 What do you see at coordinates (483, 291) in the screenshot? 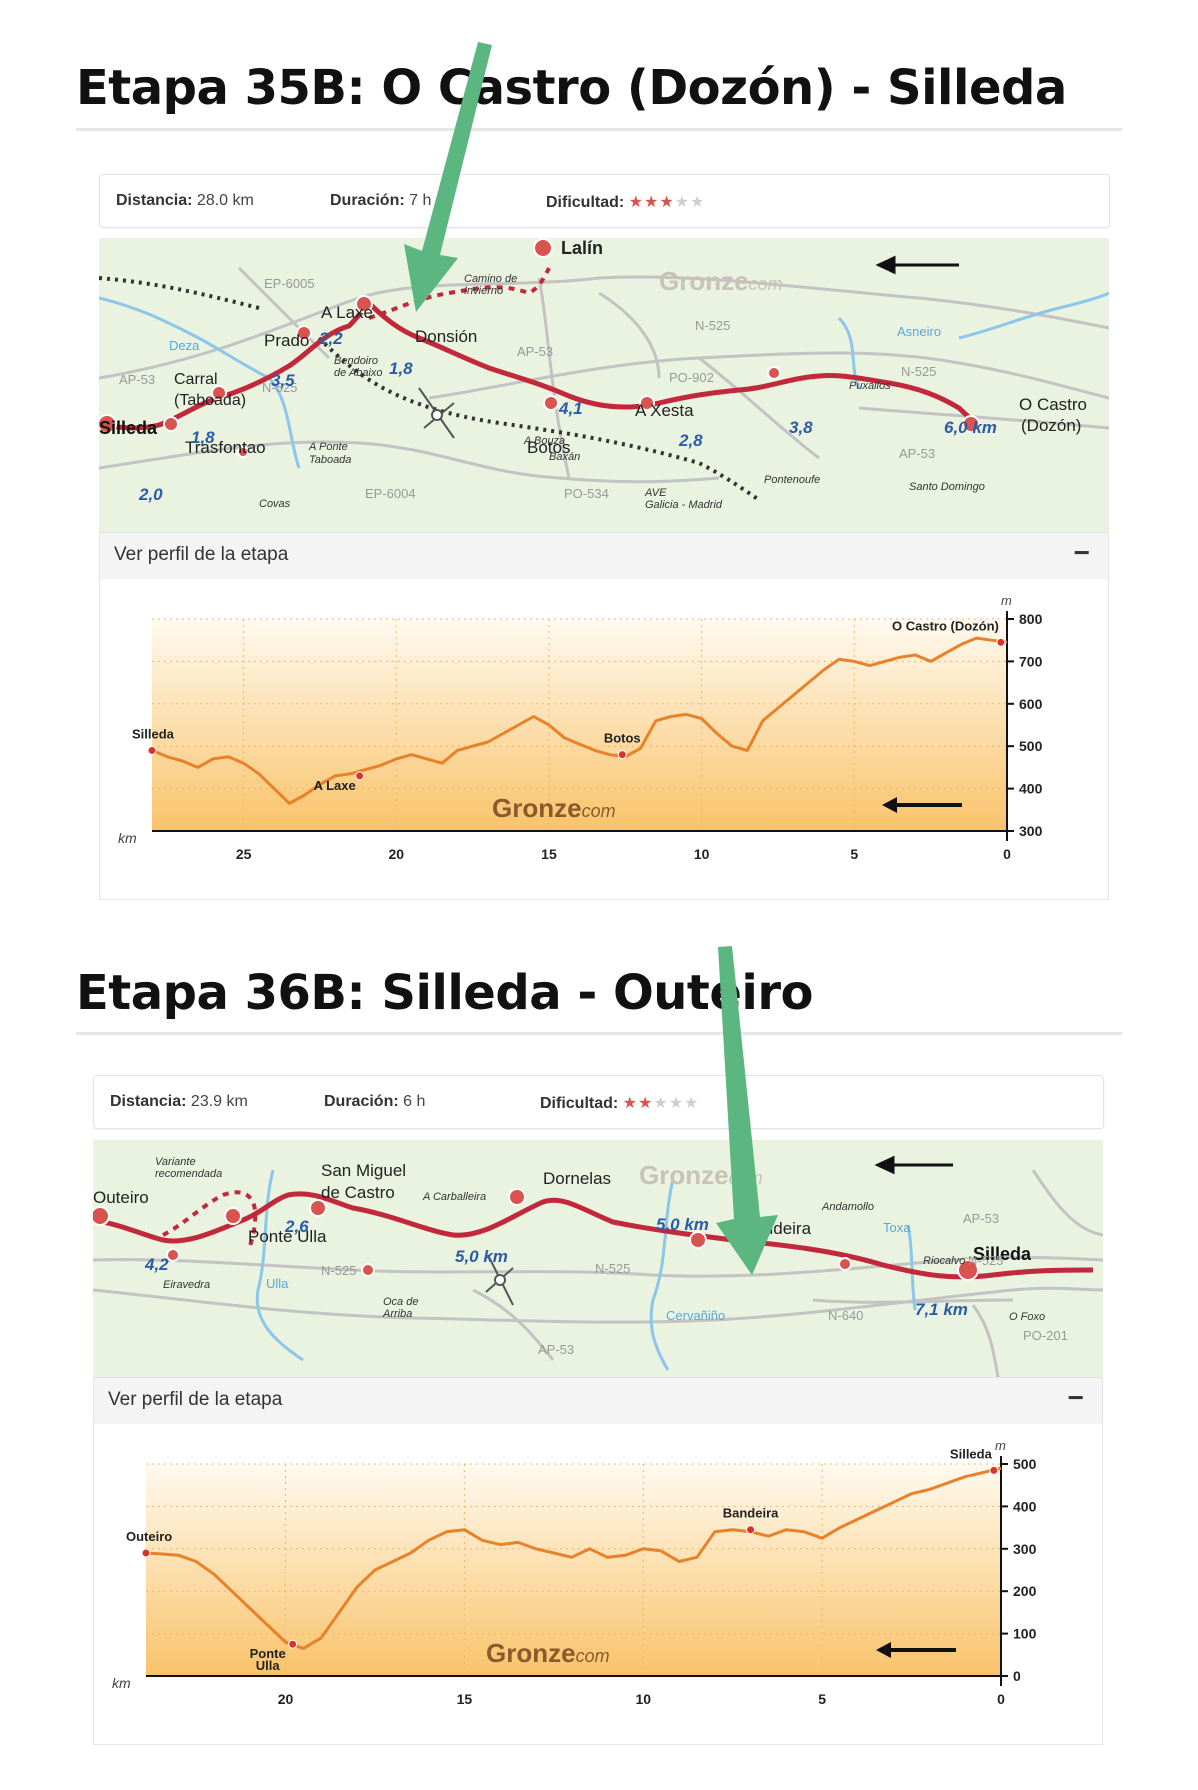
I see `map-place-label: Invierno` at bounding box center [483, 291].